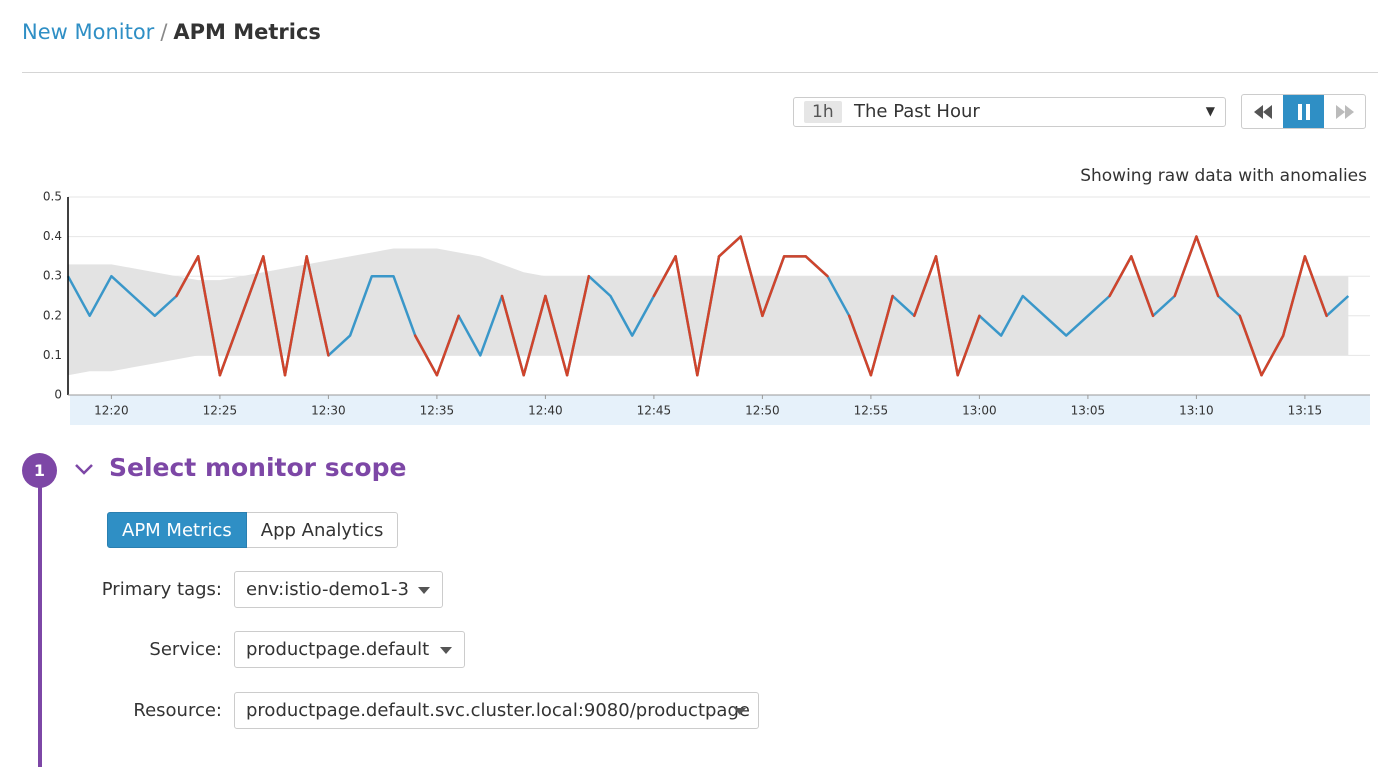 This screenshot has height=767, width=1400. What do you see at coordinates (111, 411) in the screenshot?
I see `x-tick-label: 12:20` at bounding box center [111, 411].